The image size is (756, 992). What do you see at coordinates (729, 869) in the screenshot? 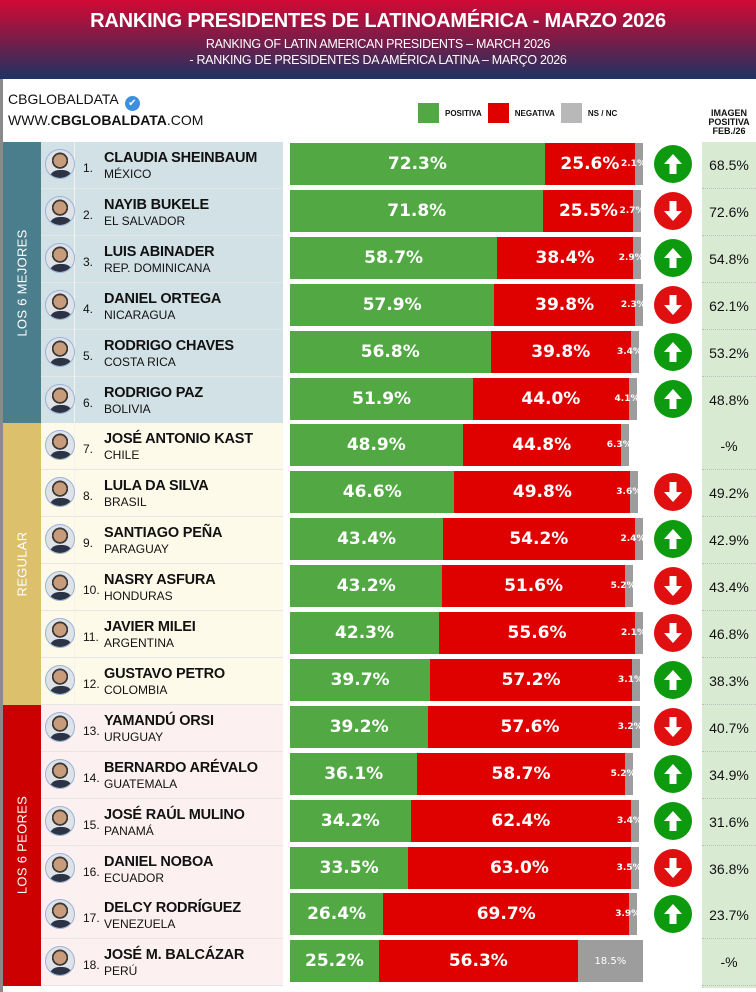
I see `previous-positive-value: 36.8%` at bounding box center [729, 869].